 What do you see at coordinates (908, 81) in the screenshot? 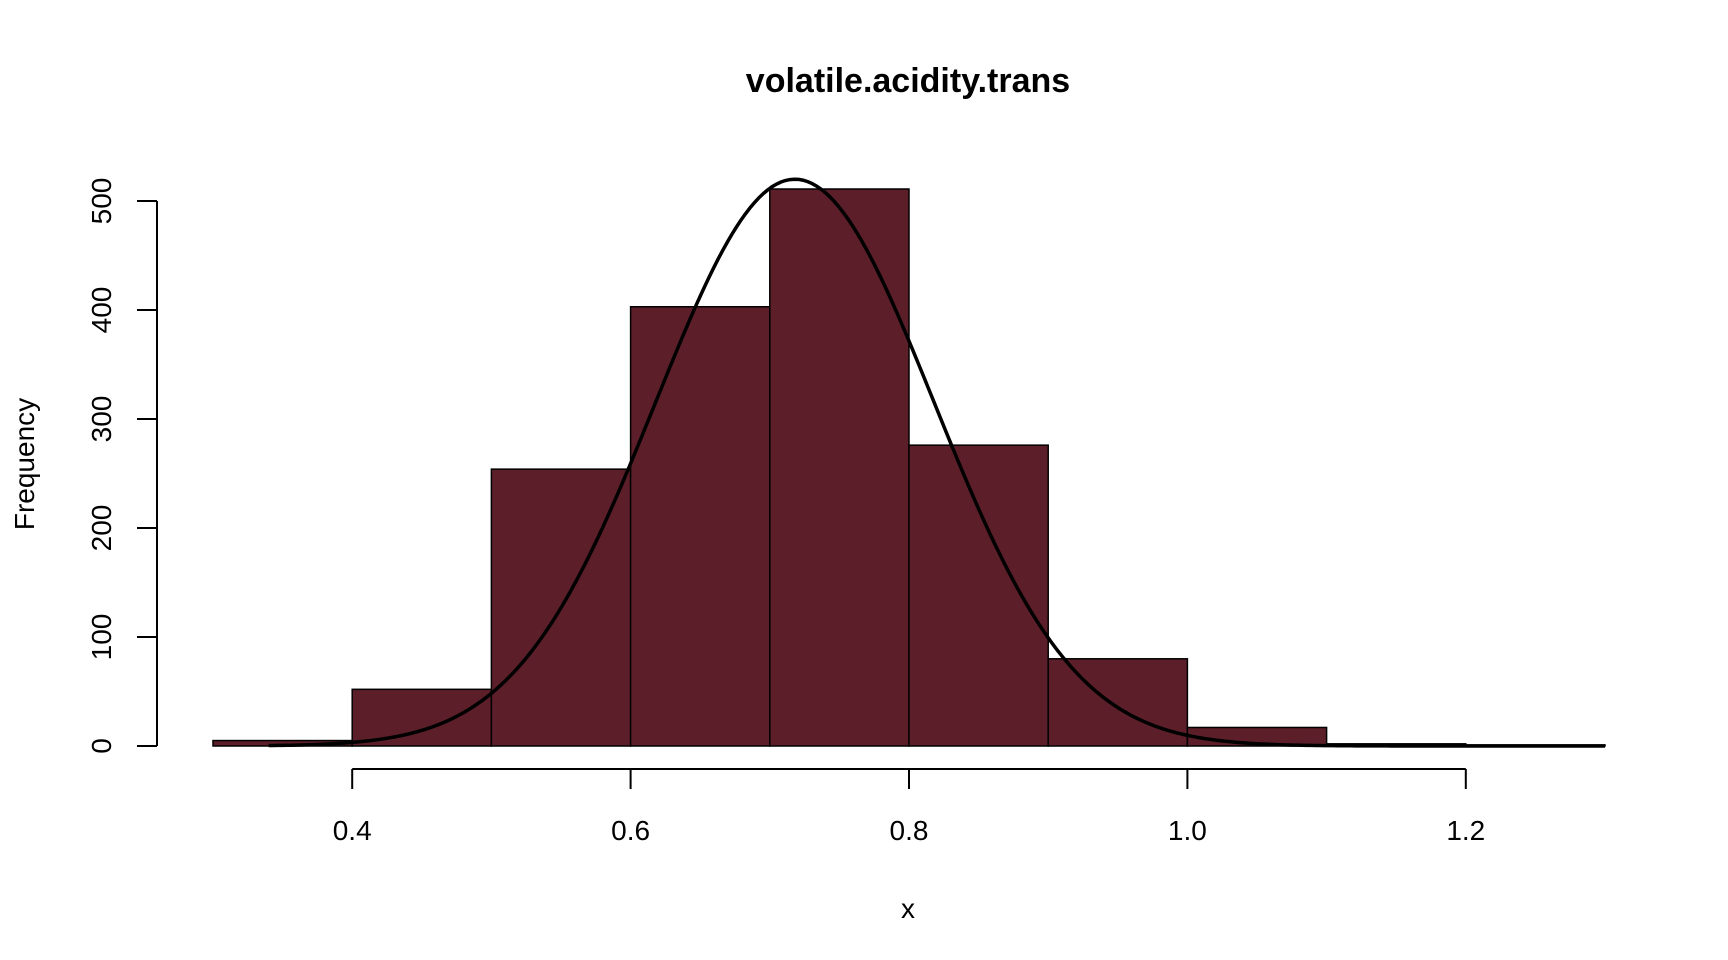
I see `chart-title: volatile.acidity.trans` at bounding box center [908, 81].